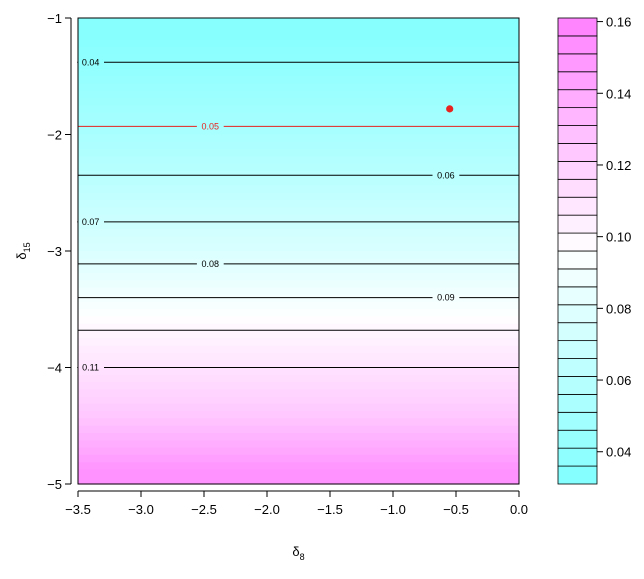 The height and width of the screenshot is (579, 644). I want to click on x-tick-label: −2.5, so click(204, 509).